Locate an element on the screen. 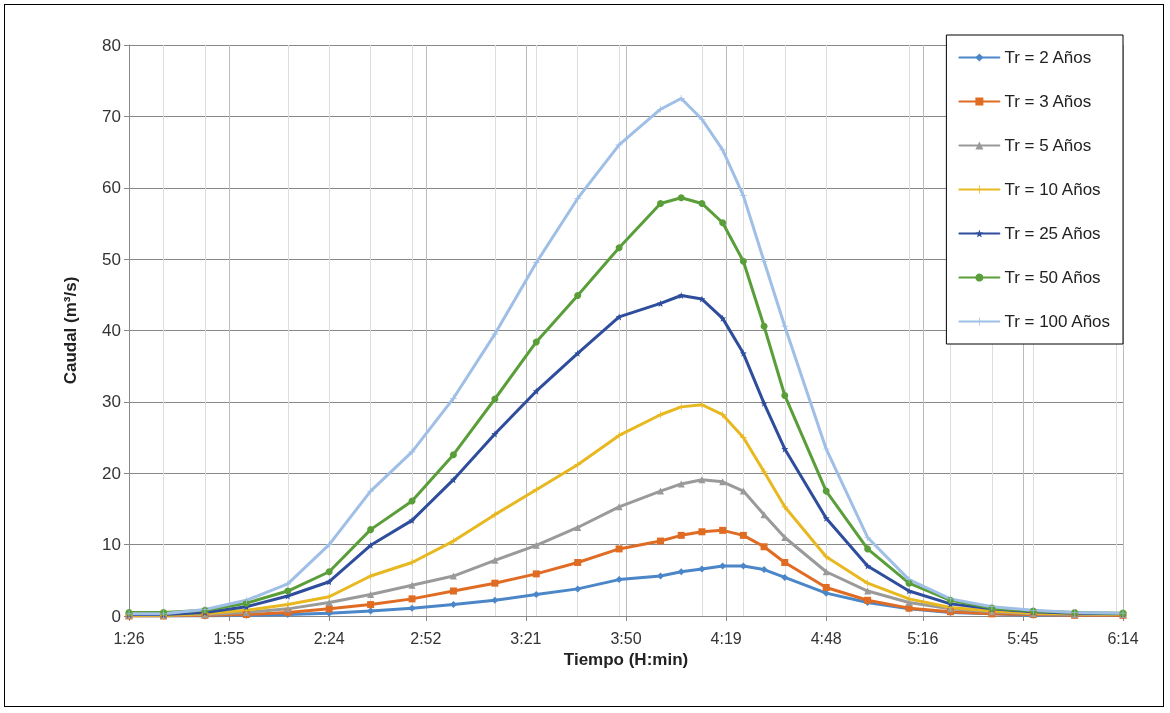  x-tick-label: 4:48 is located at coordinates (826, 638).